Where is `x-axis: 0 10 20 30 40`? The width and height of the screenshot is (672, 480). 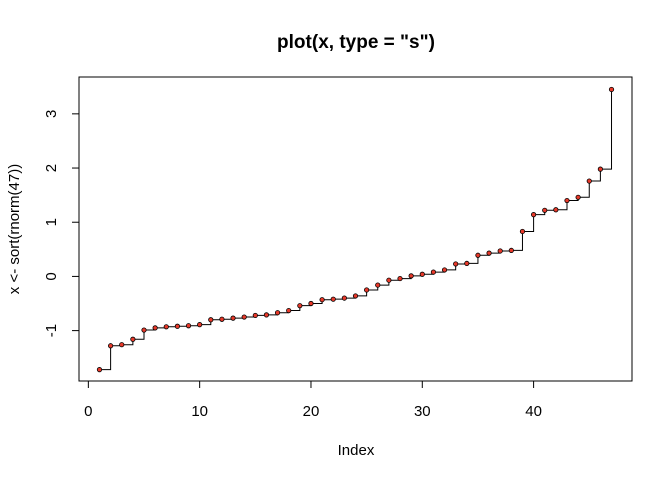
x-axis: 0 10 20 30 40 is located at coordinates (313, 400).